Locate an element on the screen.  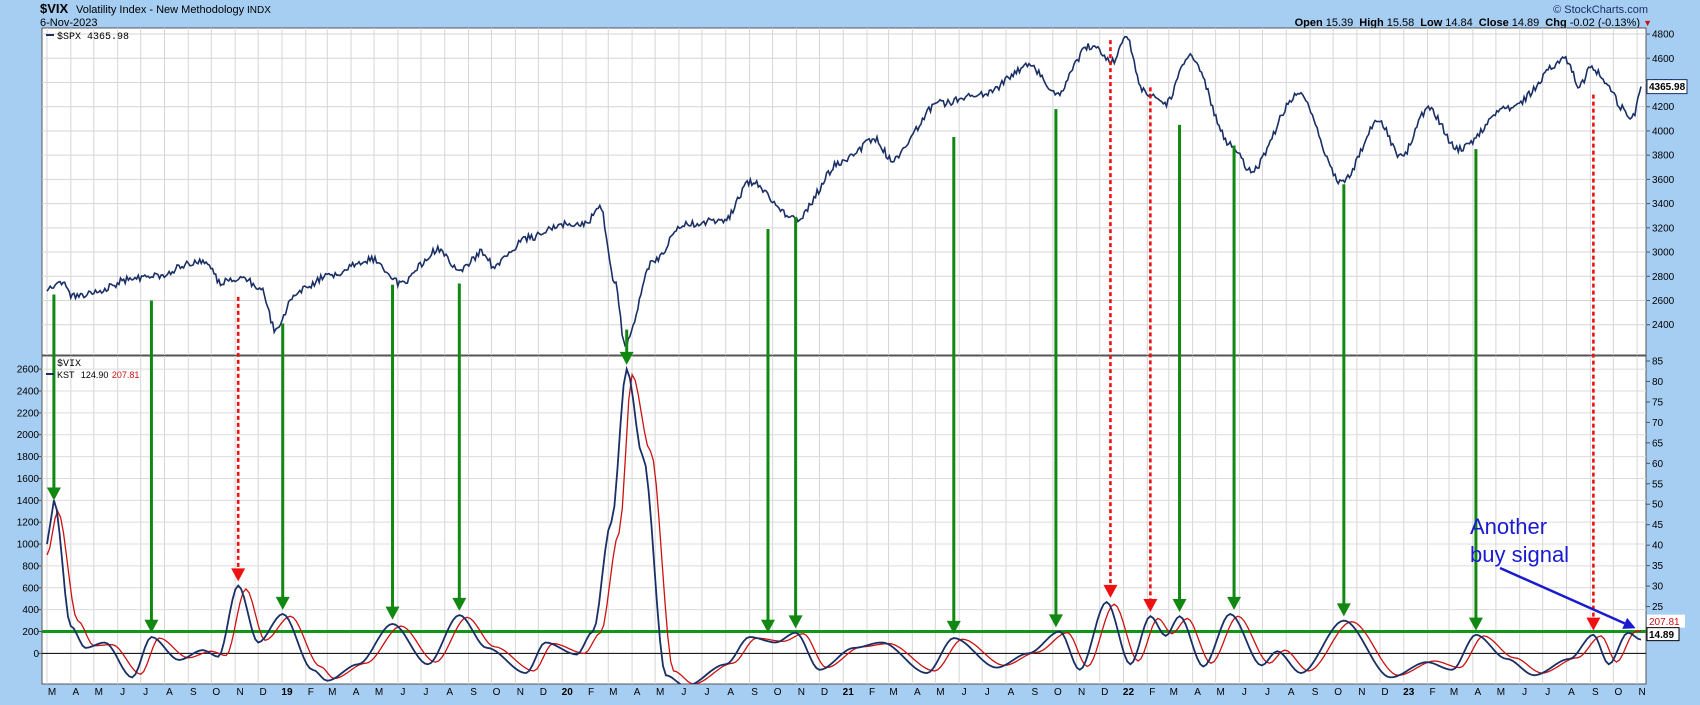
symbol-label: $VIX is located at coordinates (54, 8).